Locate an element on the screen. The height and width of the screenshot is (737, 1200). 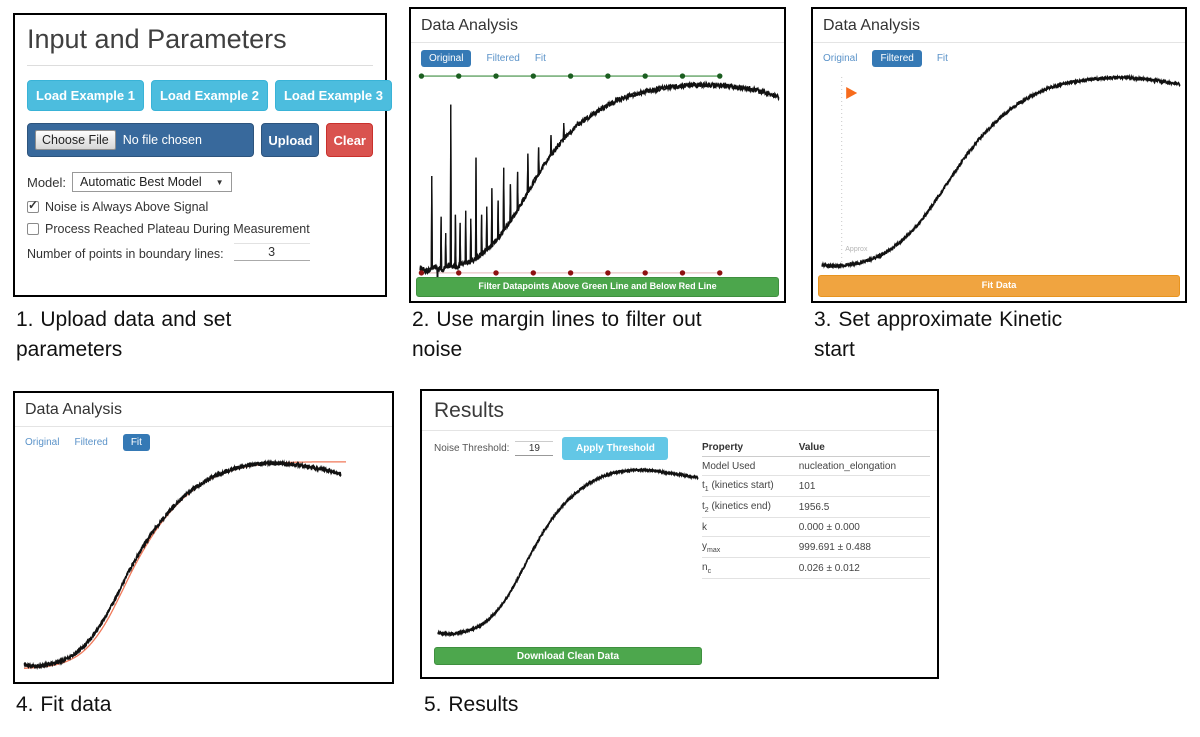
model-selected-value: Automatic Best Model is located at coordinates (141, 182).